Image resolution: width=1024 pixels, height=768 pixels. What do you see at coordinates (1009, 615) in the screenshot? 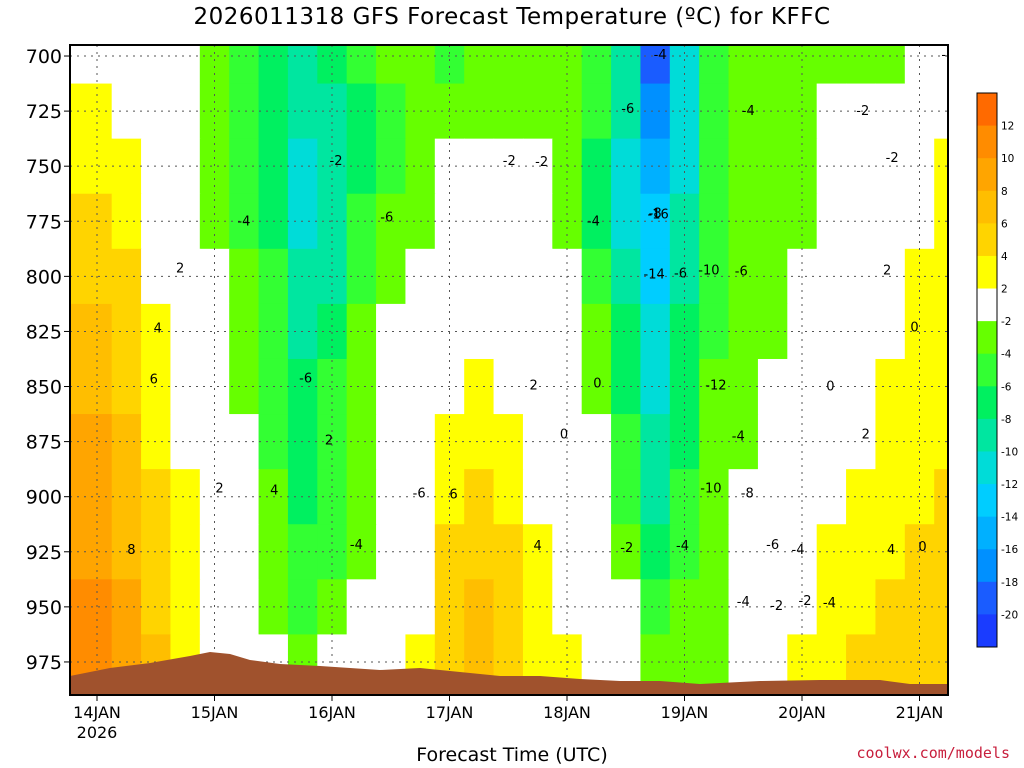
I see `colorbar-label: -20` at bounding box center [1009, 615].